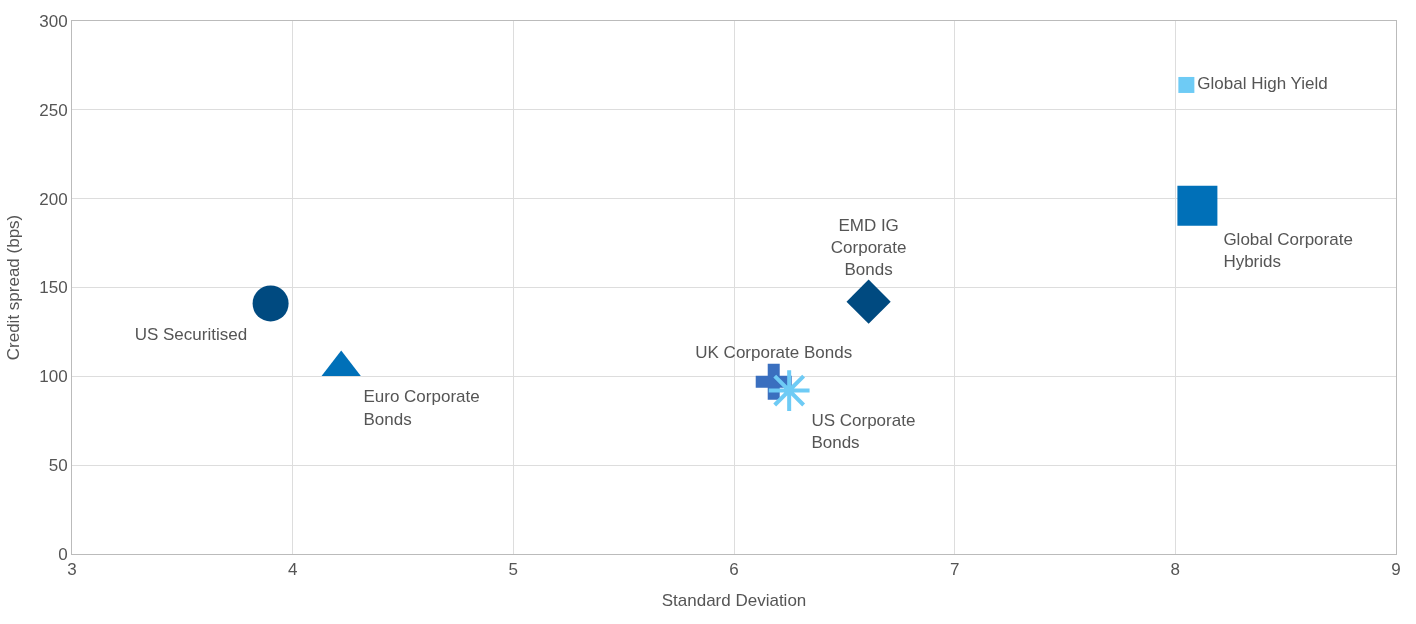 This screenshot has height=624, width=1416. I want to click on y-tick-label: 250, so click(53, 110).